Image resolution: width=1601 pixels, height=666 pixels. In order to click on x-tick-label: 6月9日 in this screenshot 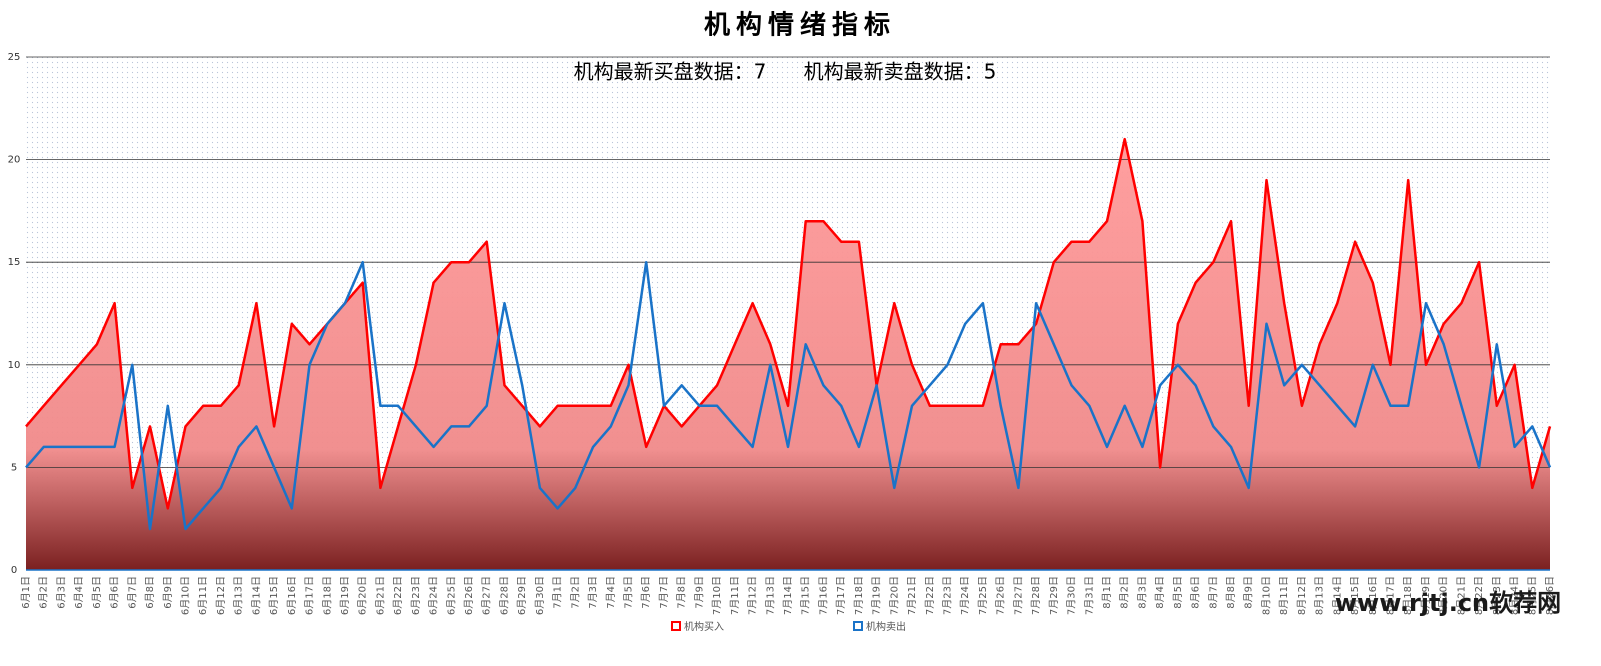, I will do `click(168, 592)`.